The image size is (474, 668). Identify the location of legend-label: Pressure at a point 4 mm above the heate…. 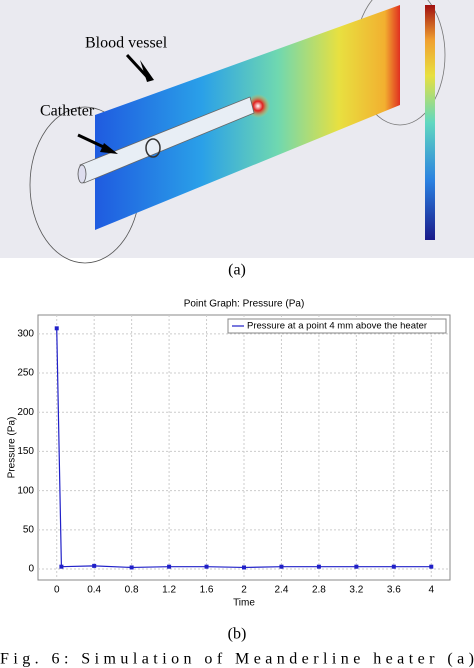
(337, 326).